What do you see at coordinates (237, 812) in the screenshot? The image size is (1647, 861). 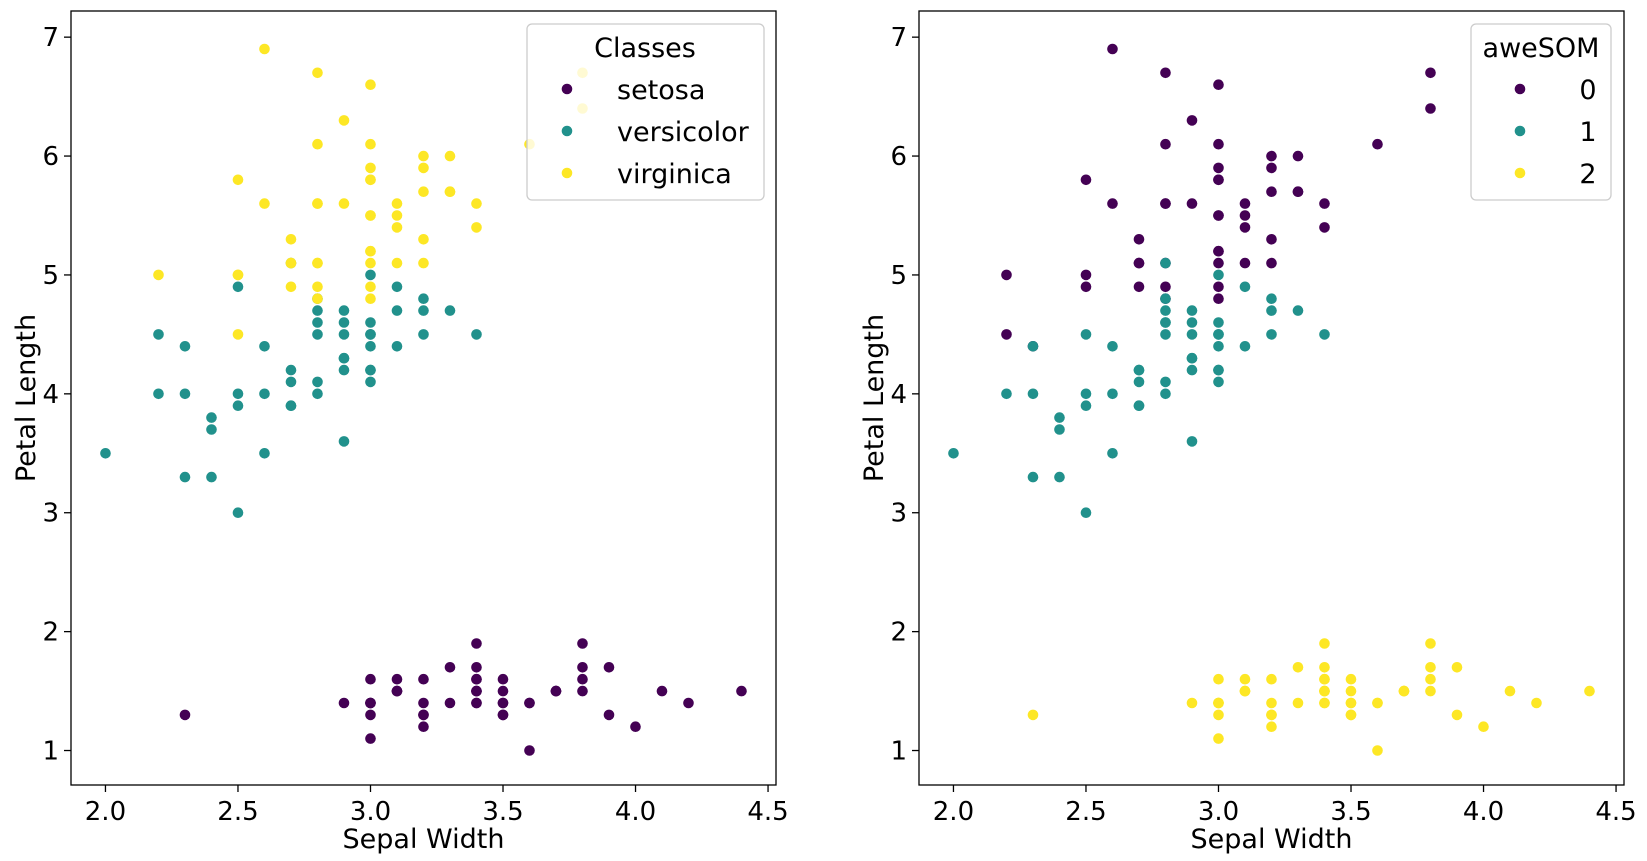 I see `x-tick-label: 2.5` at bounding box center [237, 812].